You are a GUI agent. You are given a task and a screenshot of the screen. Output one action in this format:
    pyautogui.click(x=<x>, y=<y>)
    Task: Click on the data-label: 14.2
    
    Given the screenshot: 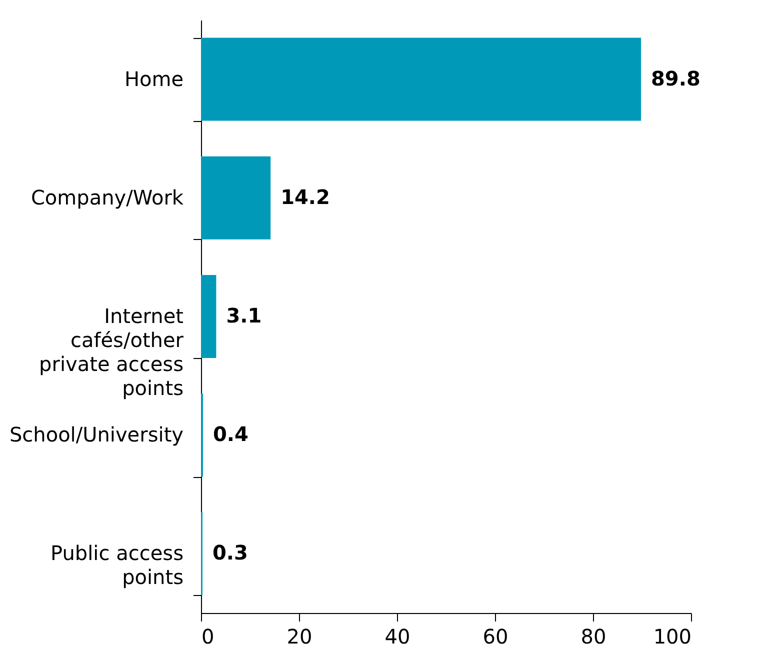 What is the action you would take?
    pyautogui.click(x=305, y=196)
    